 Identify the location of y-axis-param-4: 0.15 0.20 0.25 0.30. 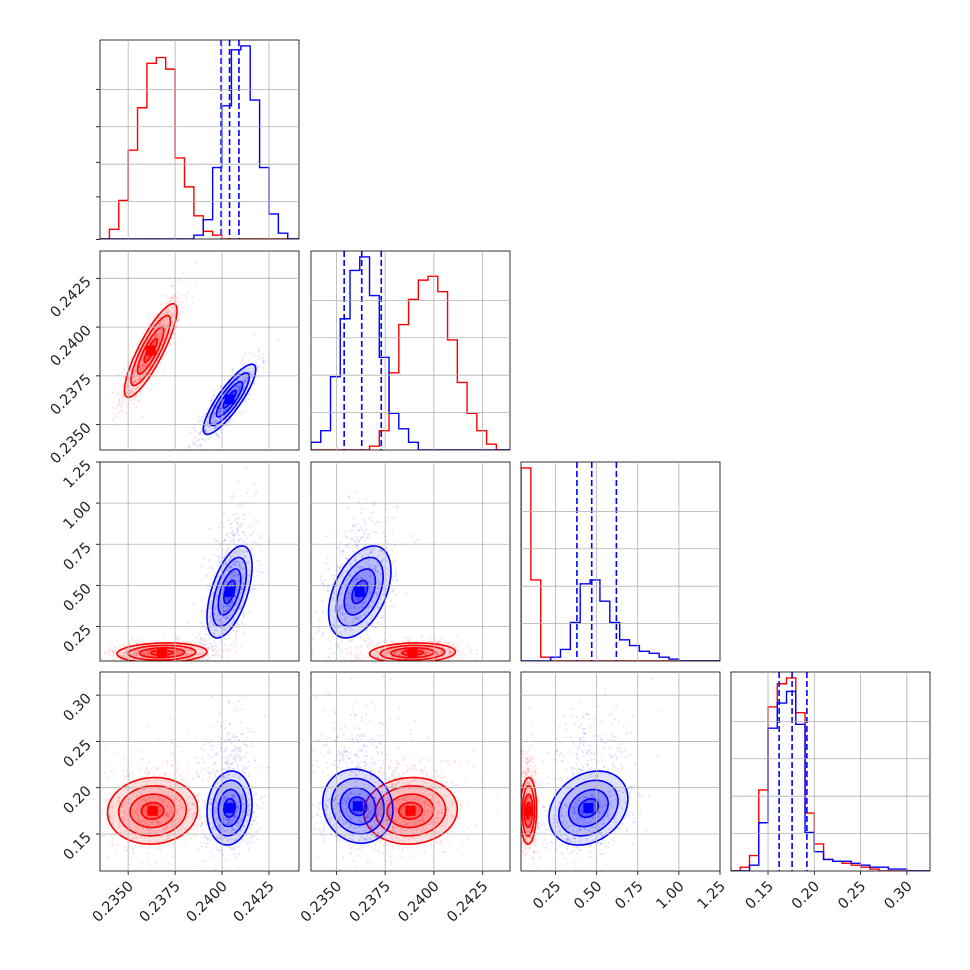
(80, 777).